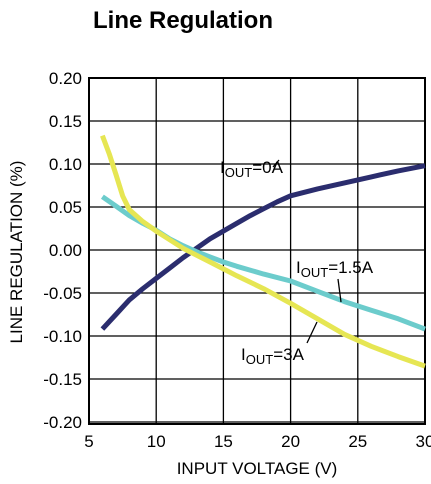  Describe the element at coordinates (257, 468) in the screenshot. I see `x-axis-label: INPUT VOLTAGE (V)` at that location.